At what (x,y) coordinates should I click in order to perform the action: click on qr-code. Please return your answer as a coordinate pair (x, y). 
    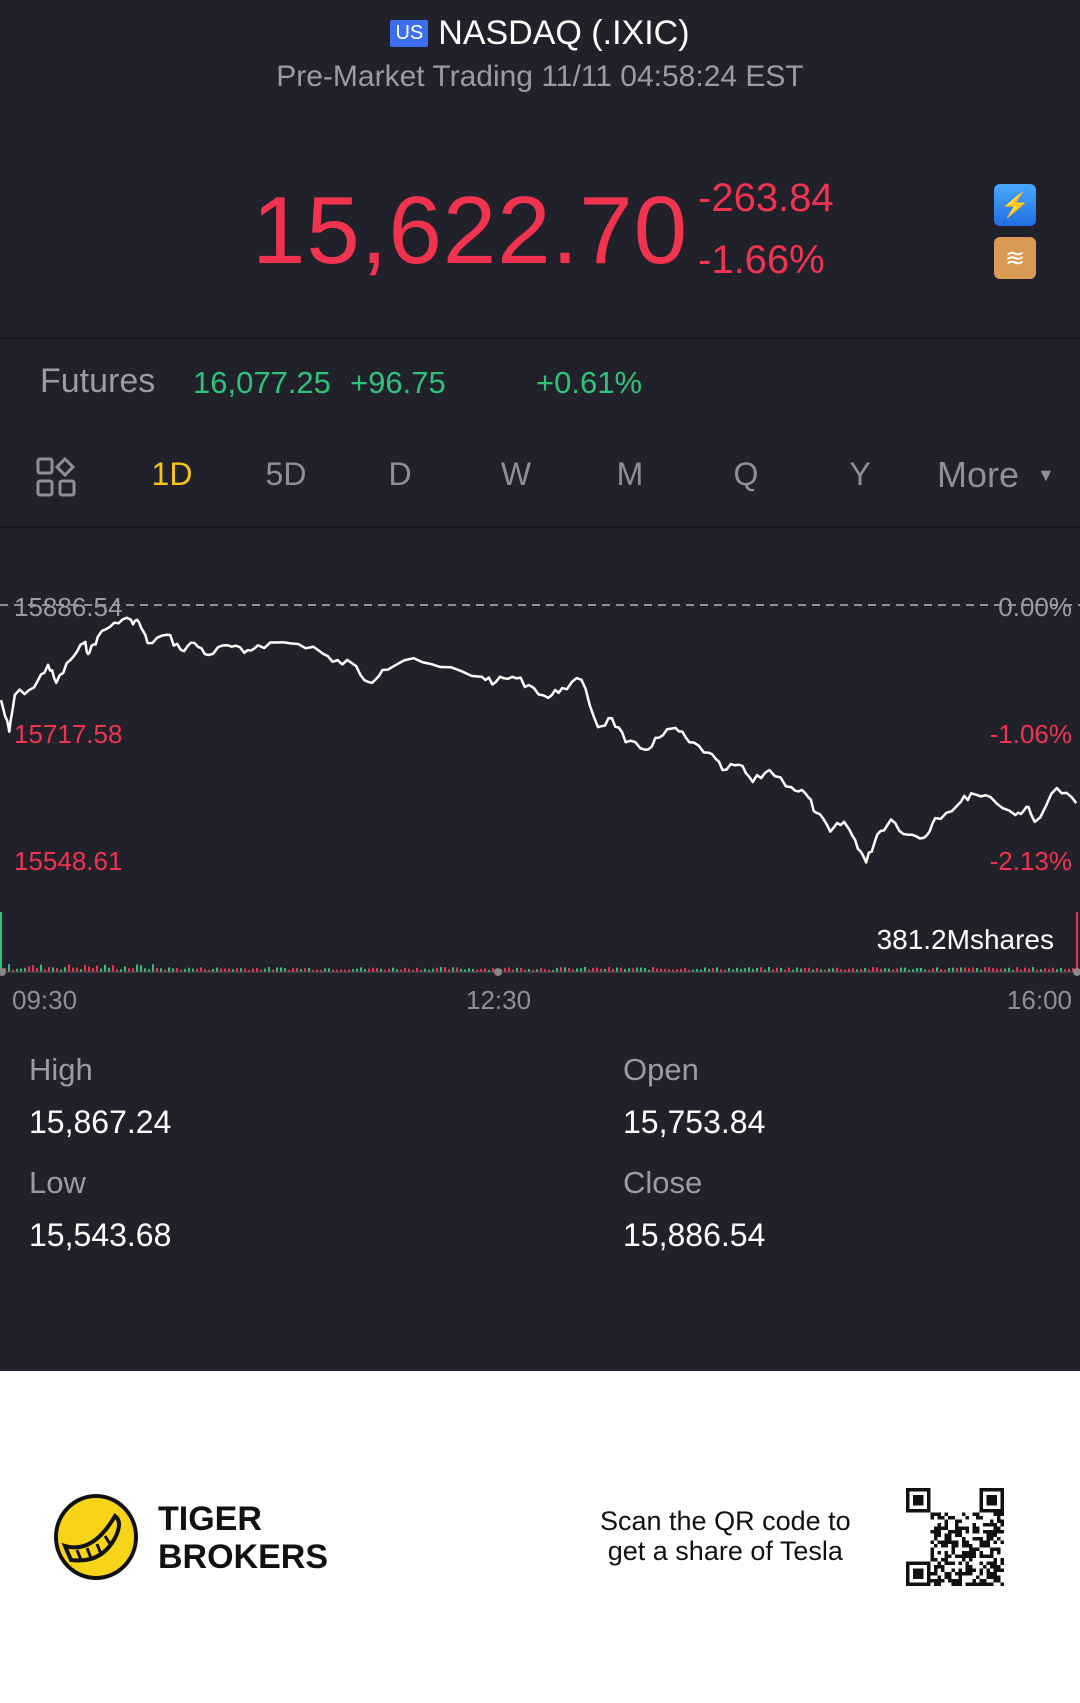
    Looking at the image, I should click on (955, 1537).